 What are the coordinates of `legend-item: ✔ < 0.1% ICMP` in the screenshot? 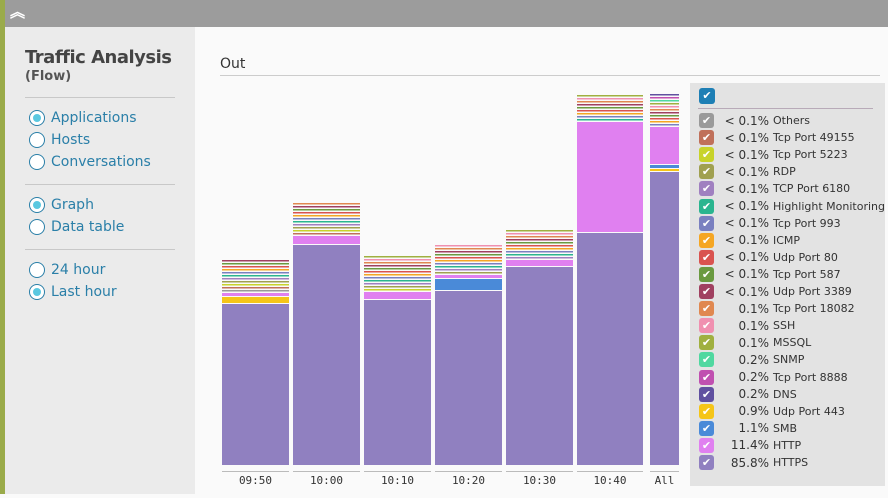 It's located at (749, 240).